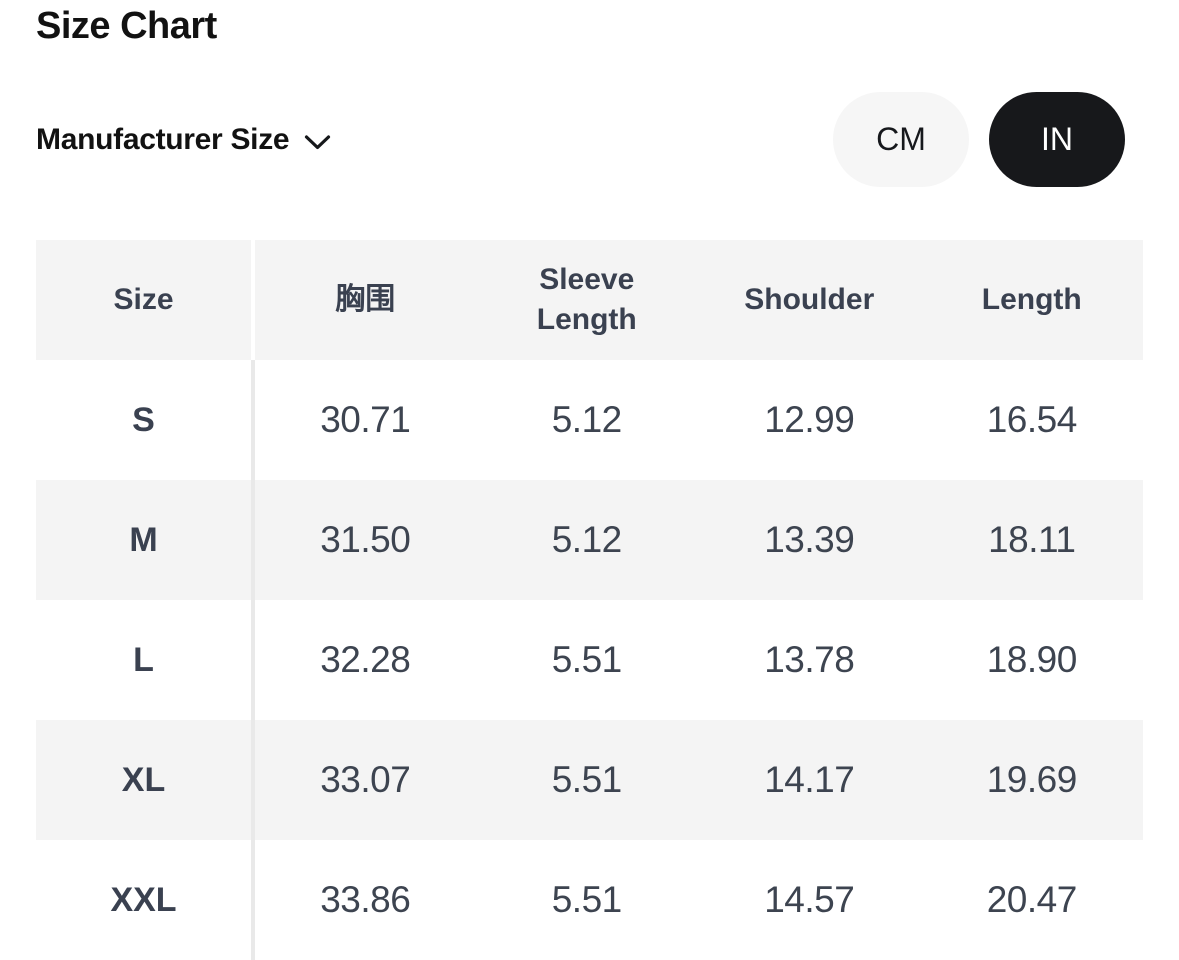  I want to click on table-row-xxl: XXL 33.86 5.51 14.57 20.47, so click(589, 900).